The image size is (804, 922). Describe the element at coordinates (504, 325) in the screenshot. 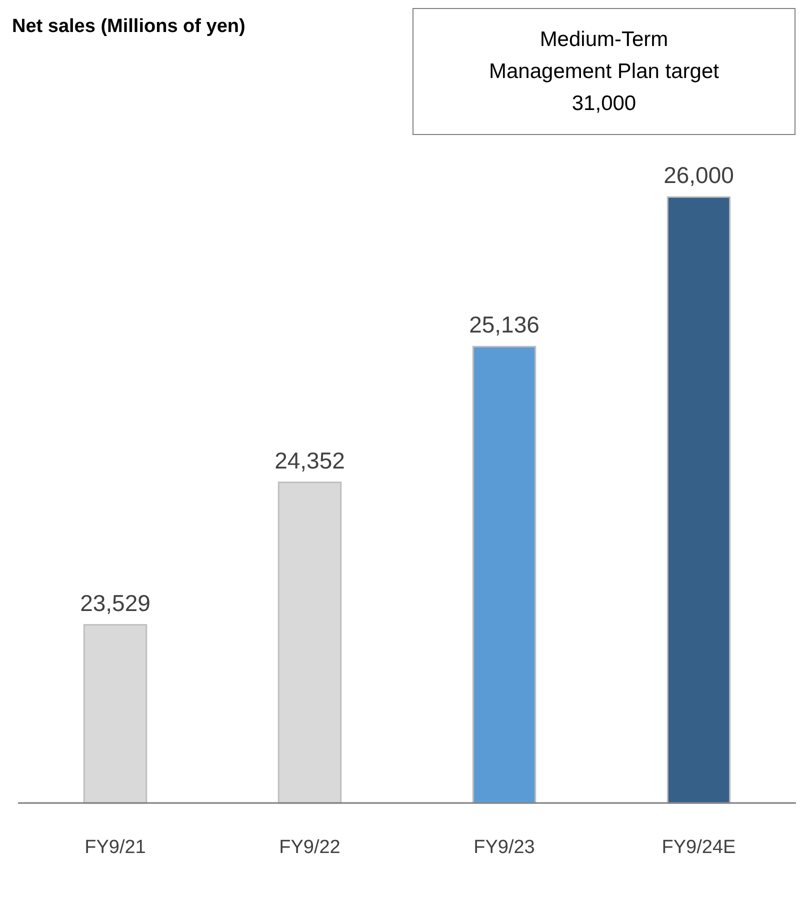

I see `data-label: 25,136` at that location.